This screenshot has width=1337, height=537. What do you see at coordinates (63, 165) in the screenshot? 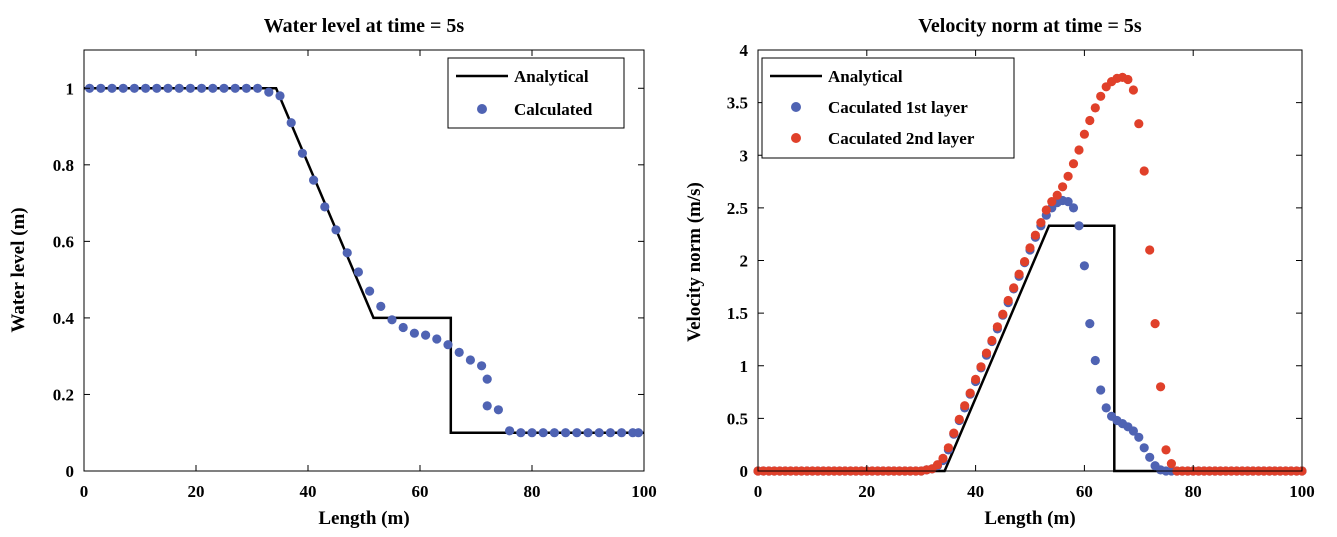
I see `y-tick-label: 0.8` at bounding box center [63, 165].